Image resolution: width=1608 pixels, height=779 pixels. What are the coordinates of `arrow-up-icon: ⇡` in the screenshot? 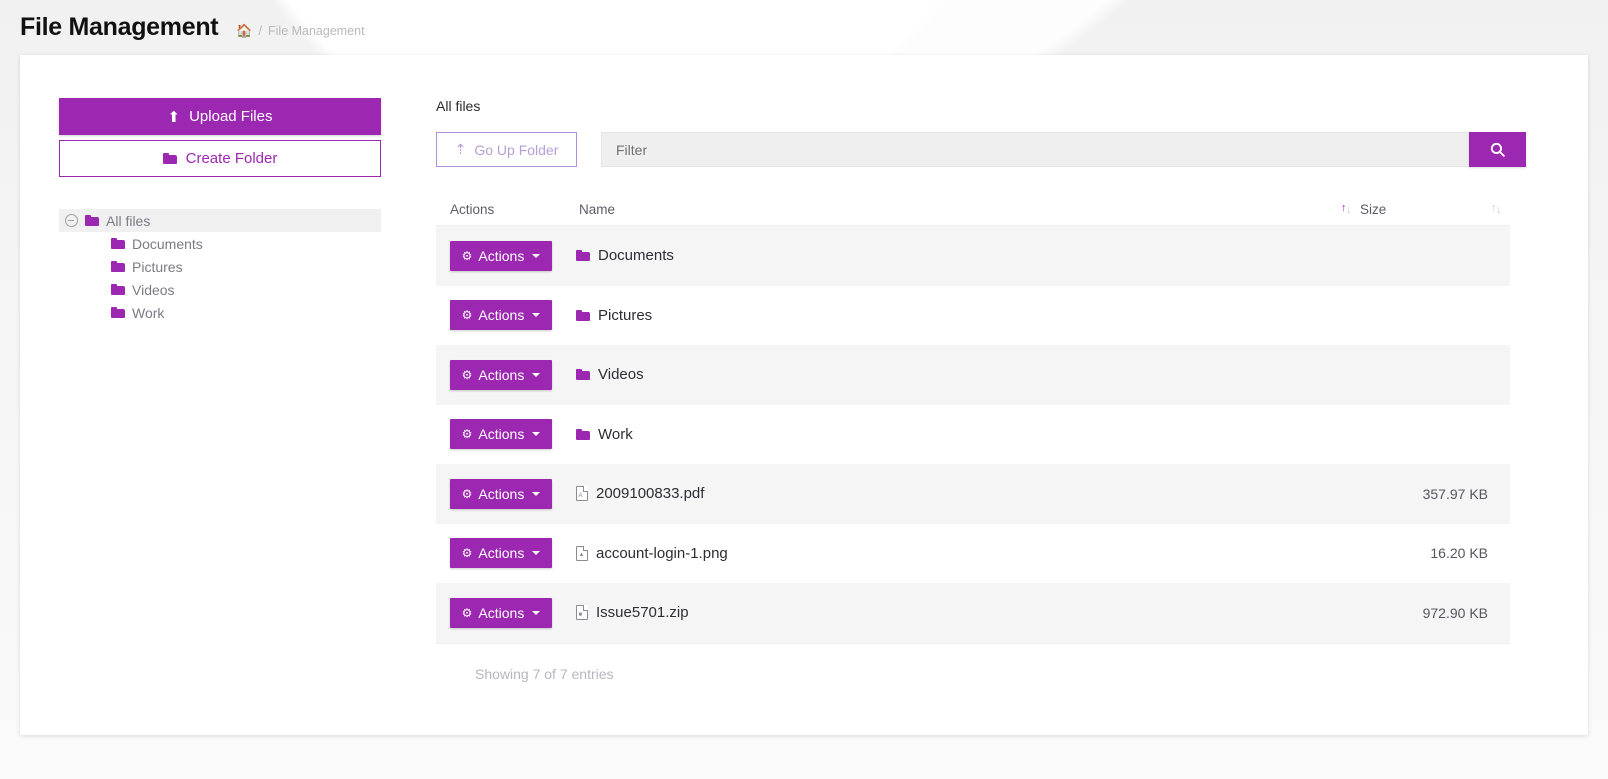 It's located at (460, 149).